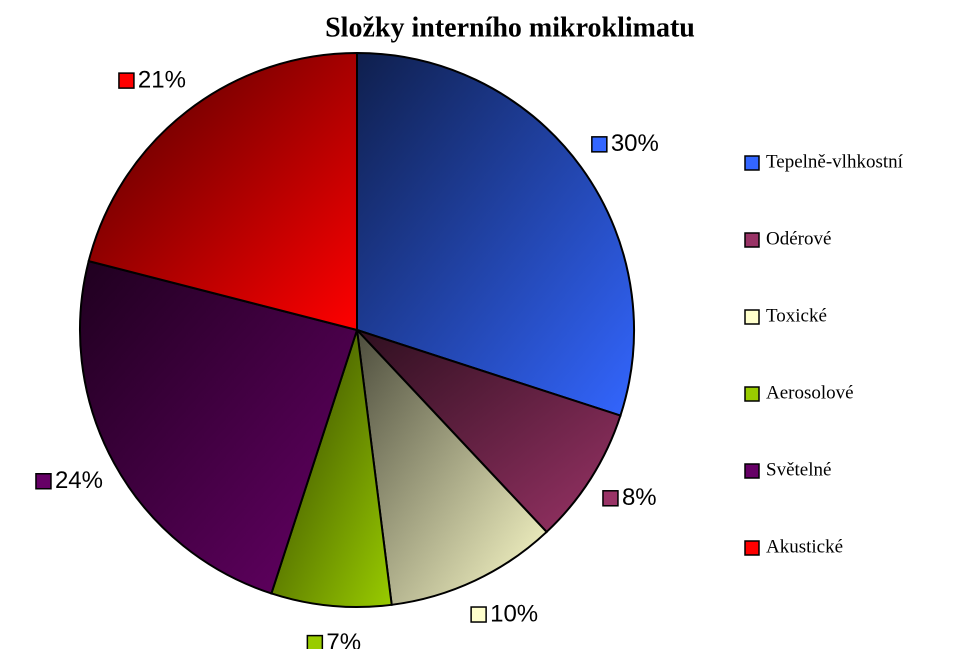  I want to click on legend-label: Světelné, so click(798, 469).